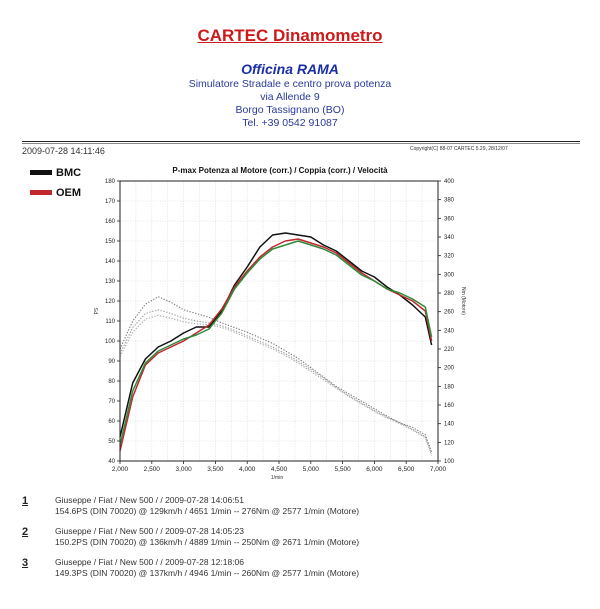 Image resolution: width=600 pixels, height=609 pixels. I want to click on legend-label: OEM, so click(68, 193).